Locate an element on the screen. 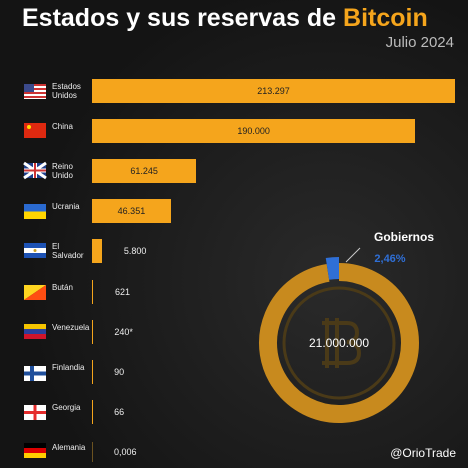 The width and height of the screenshot is (468, 468). value-label: 5.800 is located at coordinates (135, 251).